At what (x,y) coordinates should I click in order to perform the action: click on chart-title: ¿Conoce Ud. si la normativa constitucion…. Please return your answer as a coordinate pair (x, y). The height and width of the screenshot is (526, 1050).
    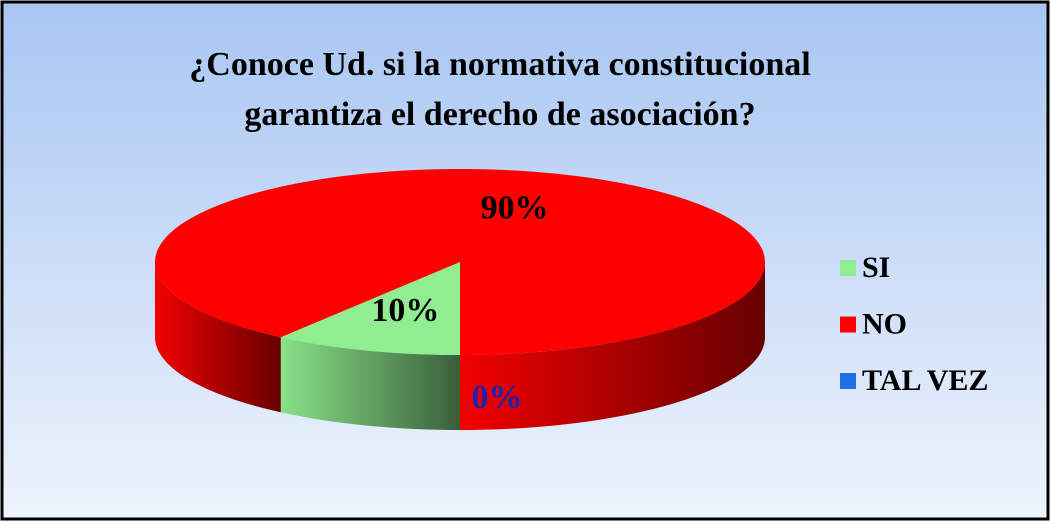
    Looking at the image, I should click on (499, 64).